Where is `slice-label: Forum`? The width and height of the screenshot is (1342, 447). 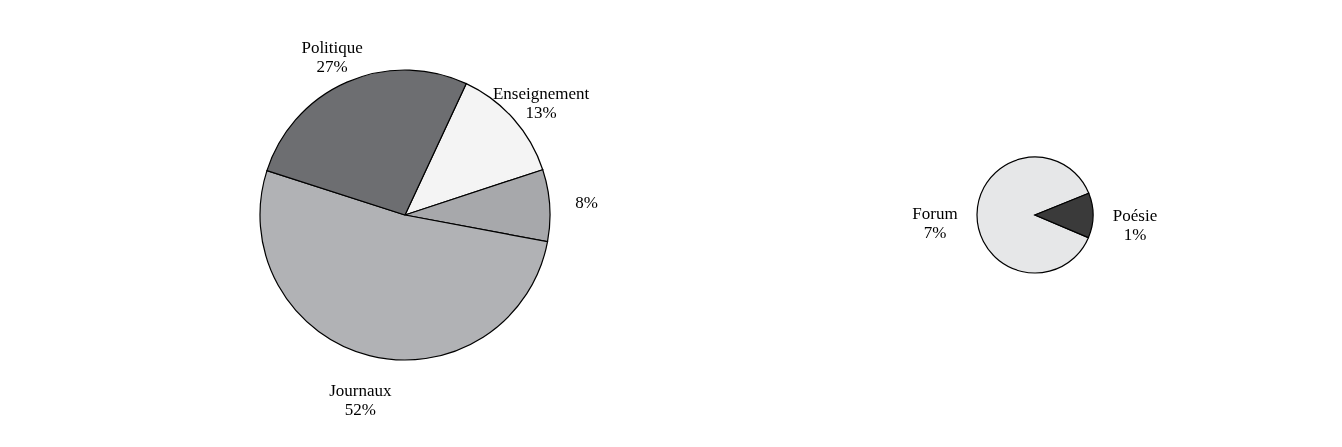
slice-label: Forum is located at coordinates (935, 214).